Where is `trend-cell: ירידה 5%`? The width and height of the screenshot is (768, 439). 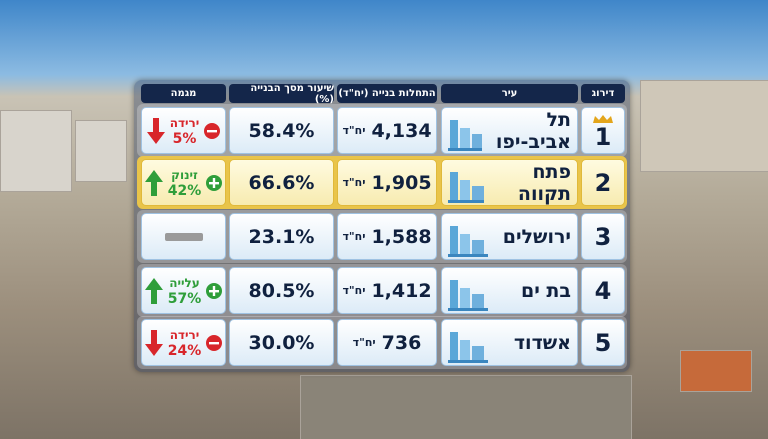 trend-cell: ירידה 5% is located at coordinates (183, 130).